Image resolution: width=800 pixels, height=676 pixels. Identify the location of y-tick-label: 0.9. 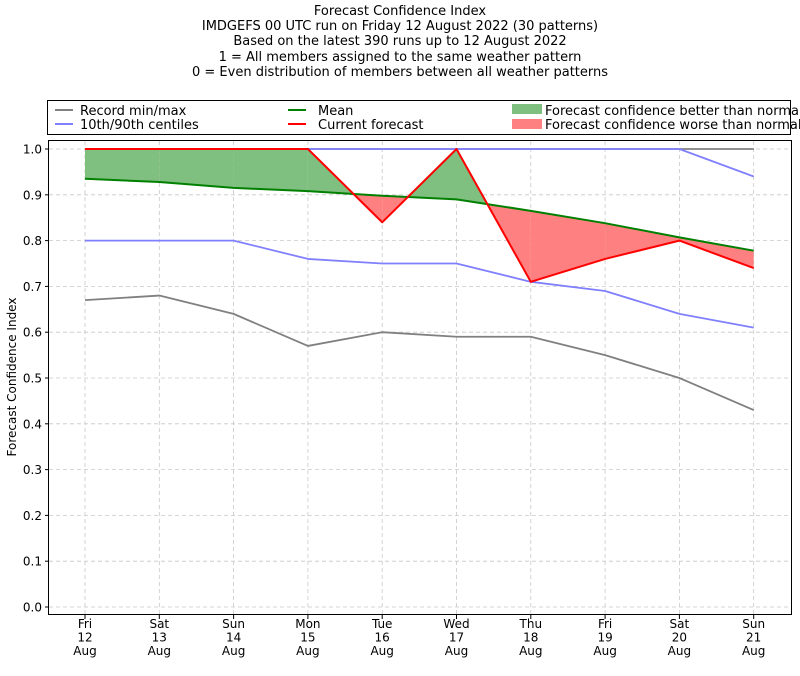
(32, 195).